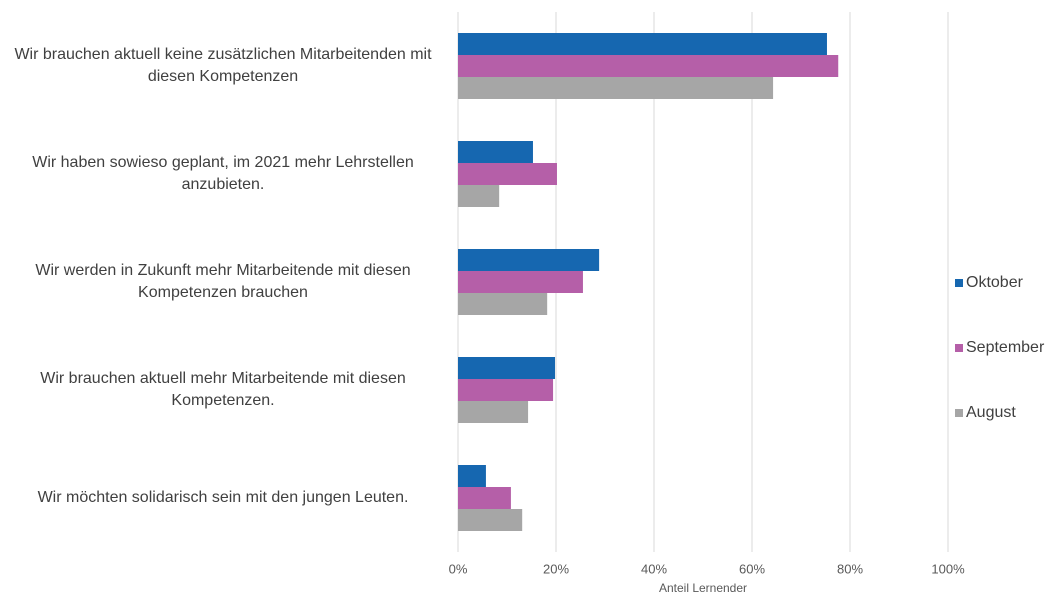  What do you see at coordinates (752, 568) in the screenshot?
I see `x-tick-label: 60%` at bounding box center [752, 568].